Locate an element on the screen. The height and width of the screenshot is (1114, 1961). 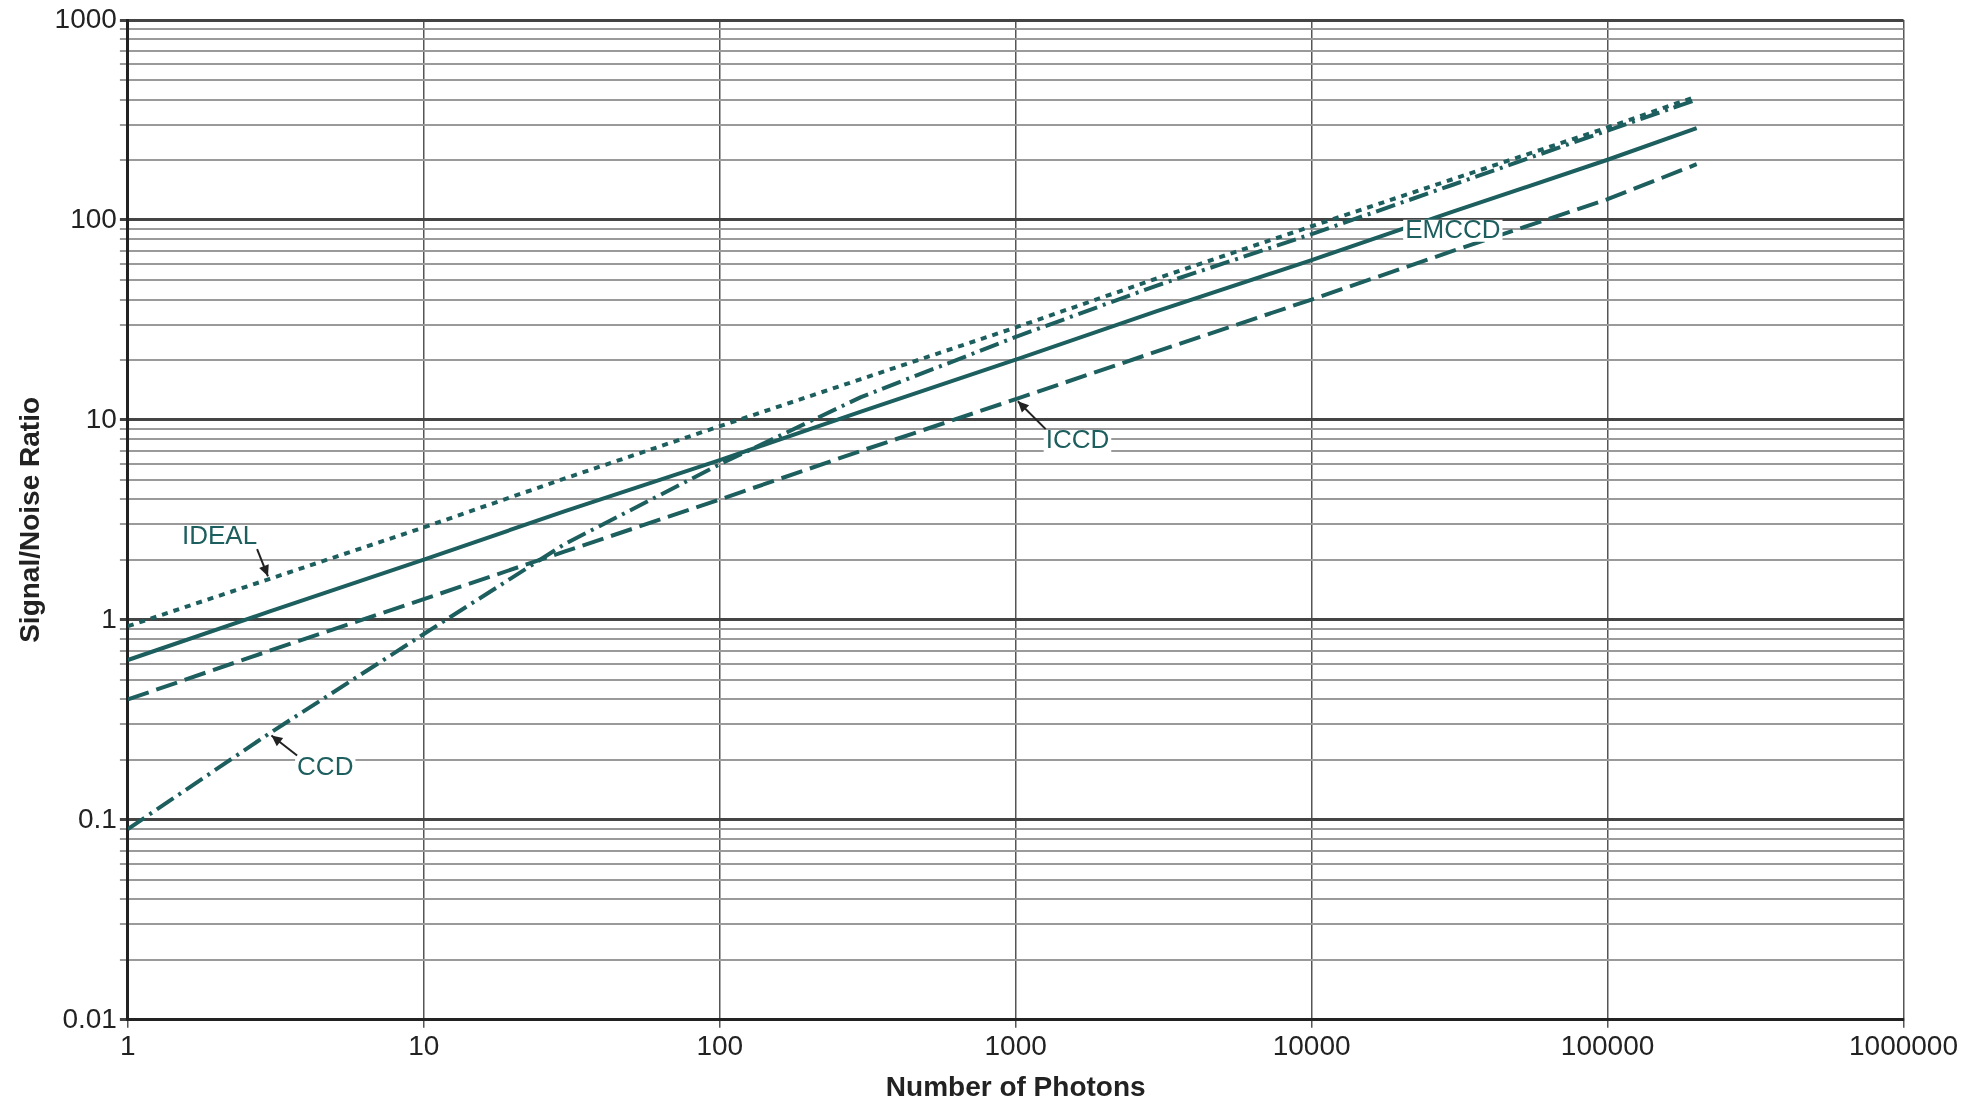
x-tick-label: 1000 is located at coordinates (1015, 1046).